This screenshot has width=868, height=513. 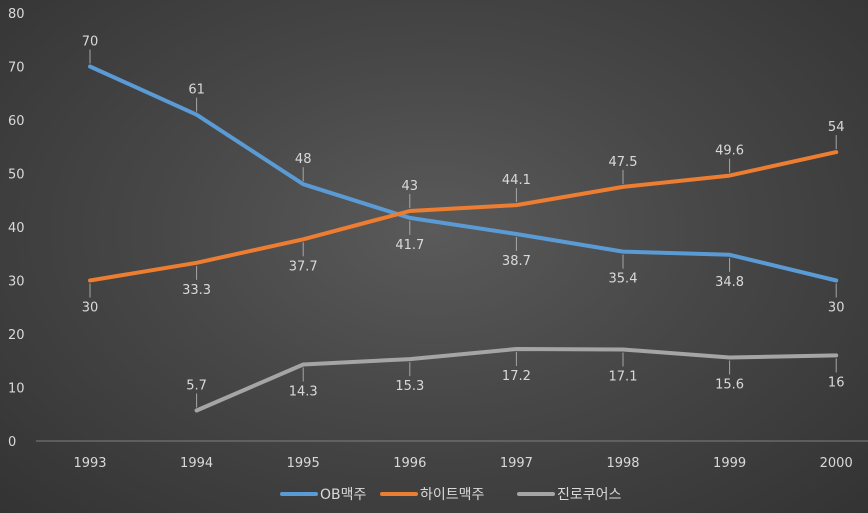 I want to click on x-tick-label: 1999, so click(x=729, y=463).